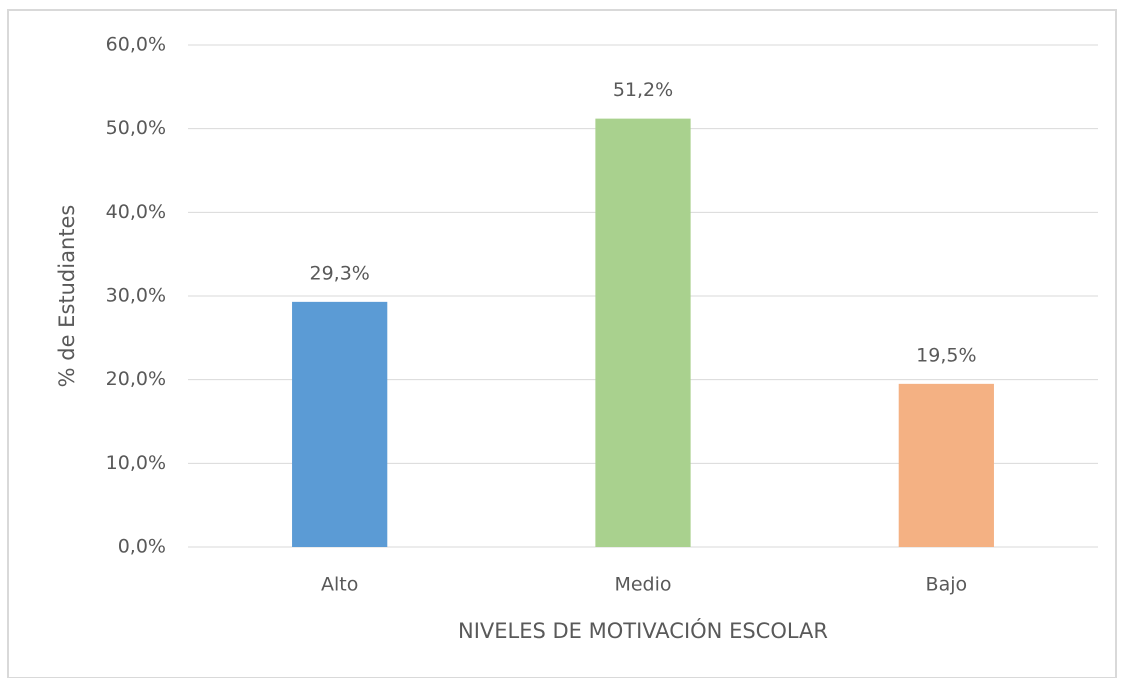  What do you see at coordinates (339, 273) in the screenshot?
I see `data-label: 29,3%` at bounding box center [339, 273].